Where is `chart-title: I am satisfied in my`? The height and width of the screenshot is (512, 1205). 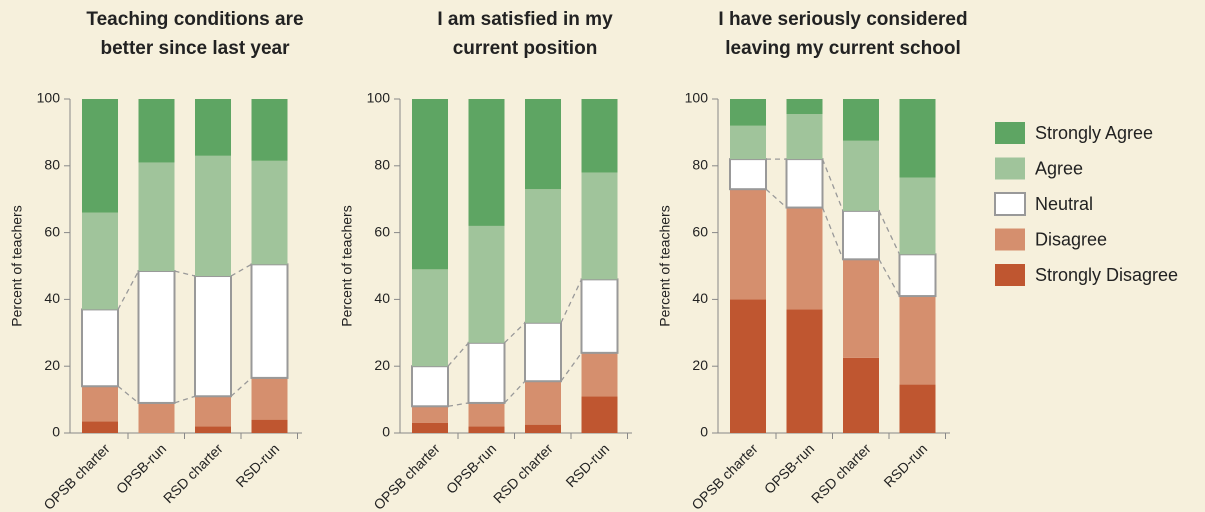
chart-title: I am satisfied in my is located at coordinates (525, 19).